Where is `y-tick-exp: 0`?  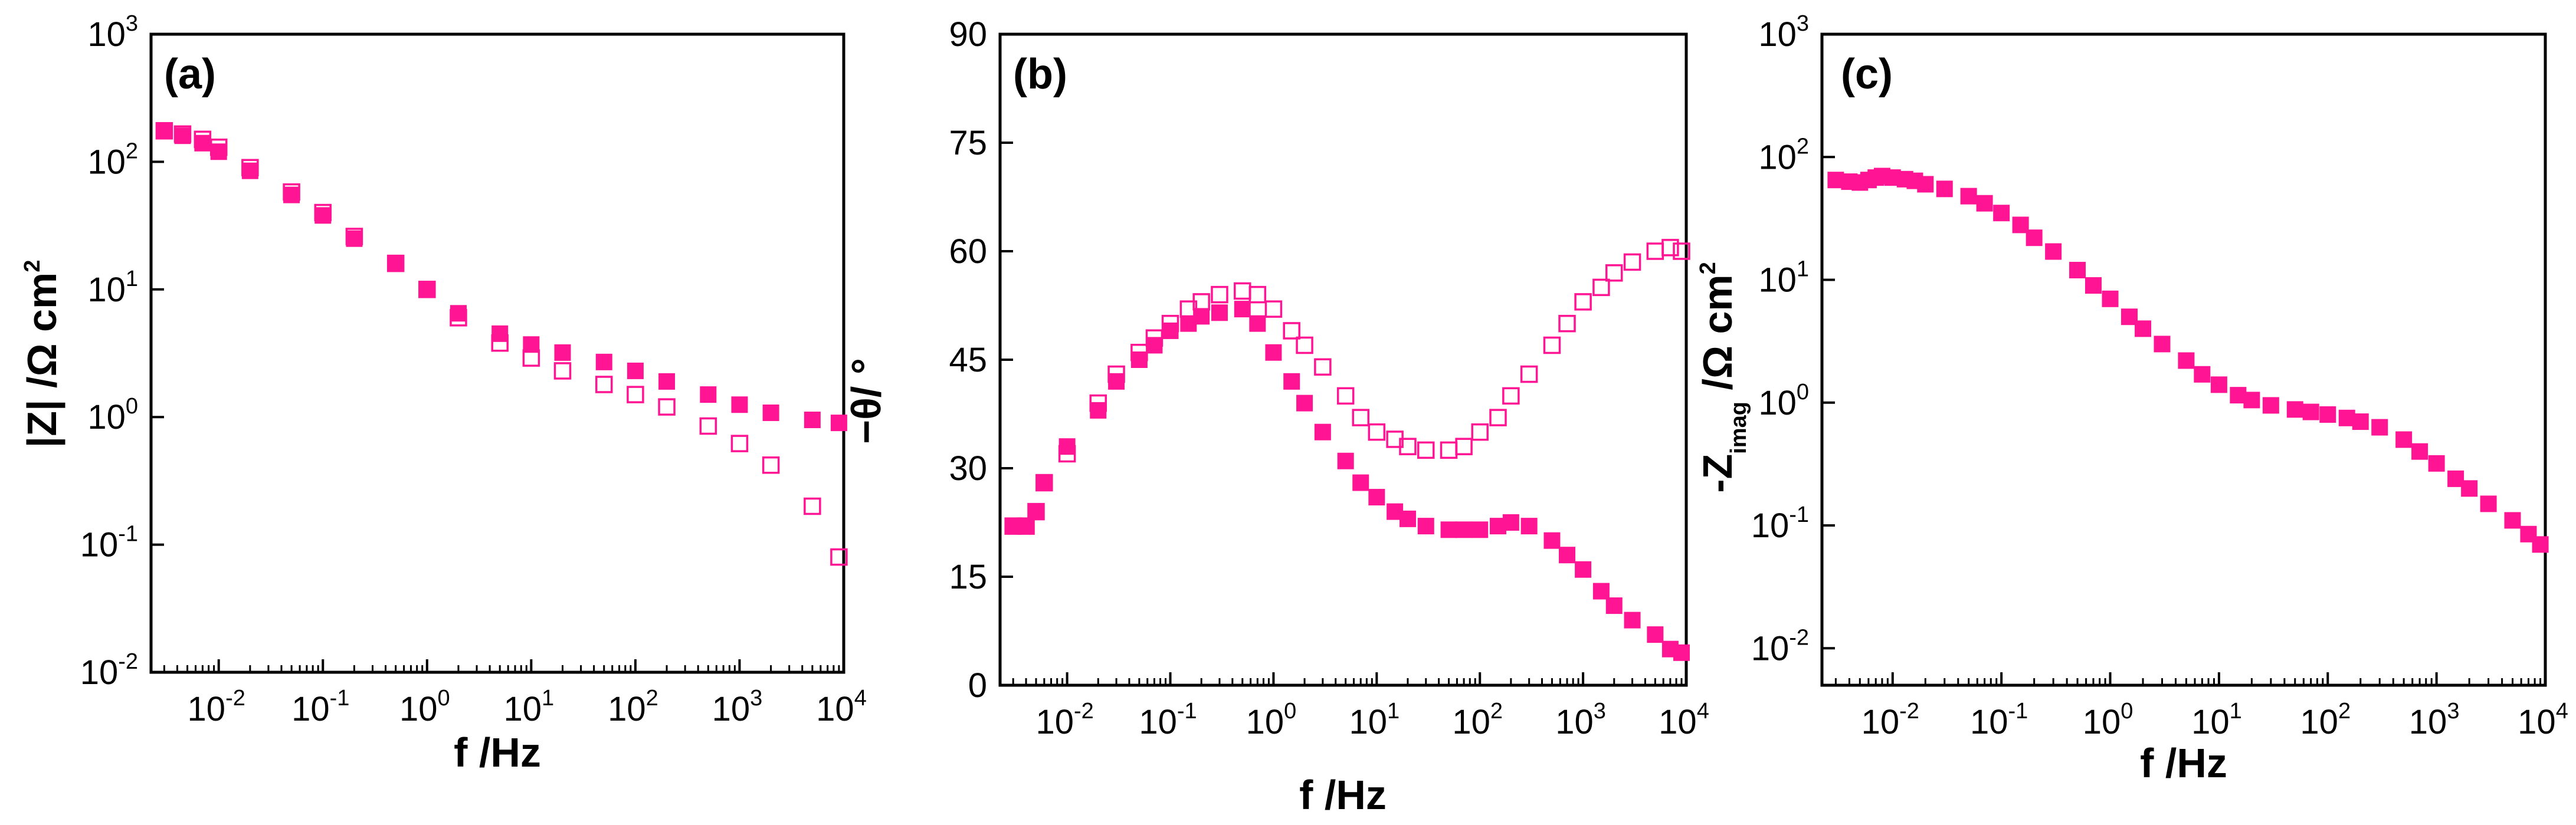
y-tick-exp: 0 is located at coordinates (132, 406).